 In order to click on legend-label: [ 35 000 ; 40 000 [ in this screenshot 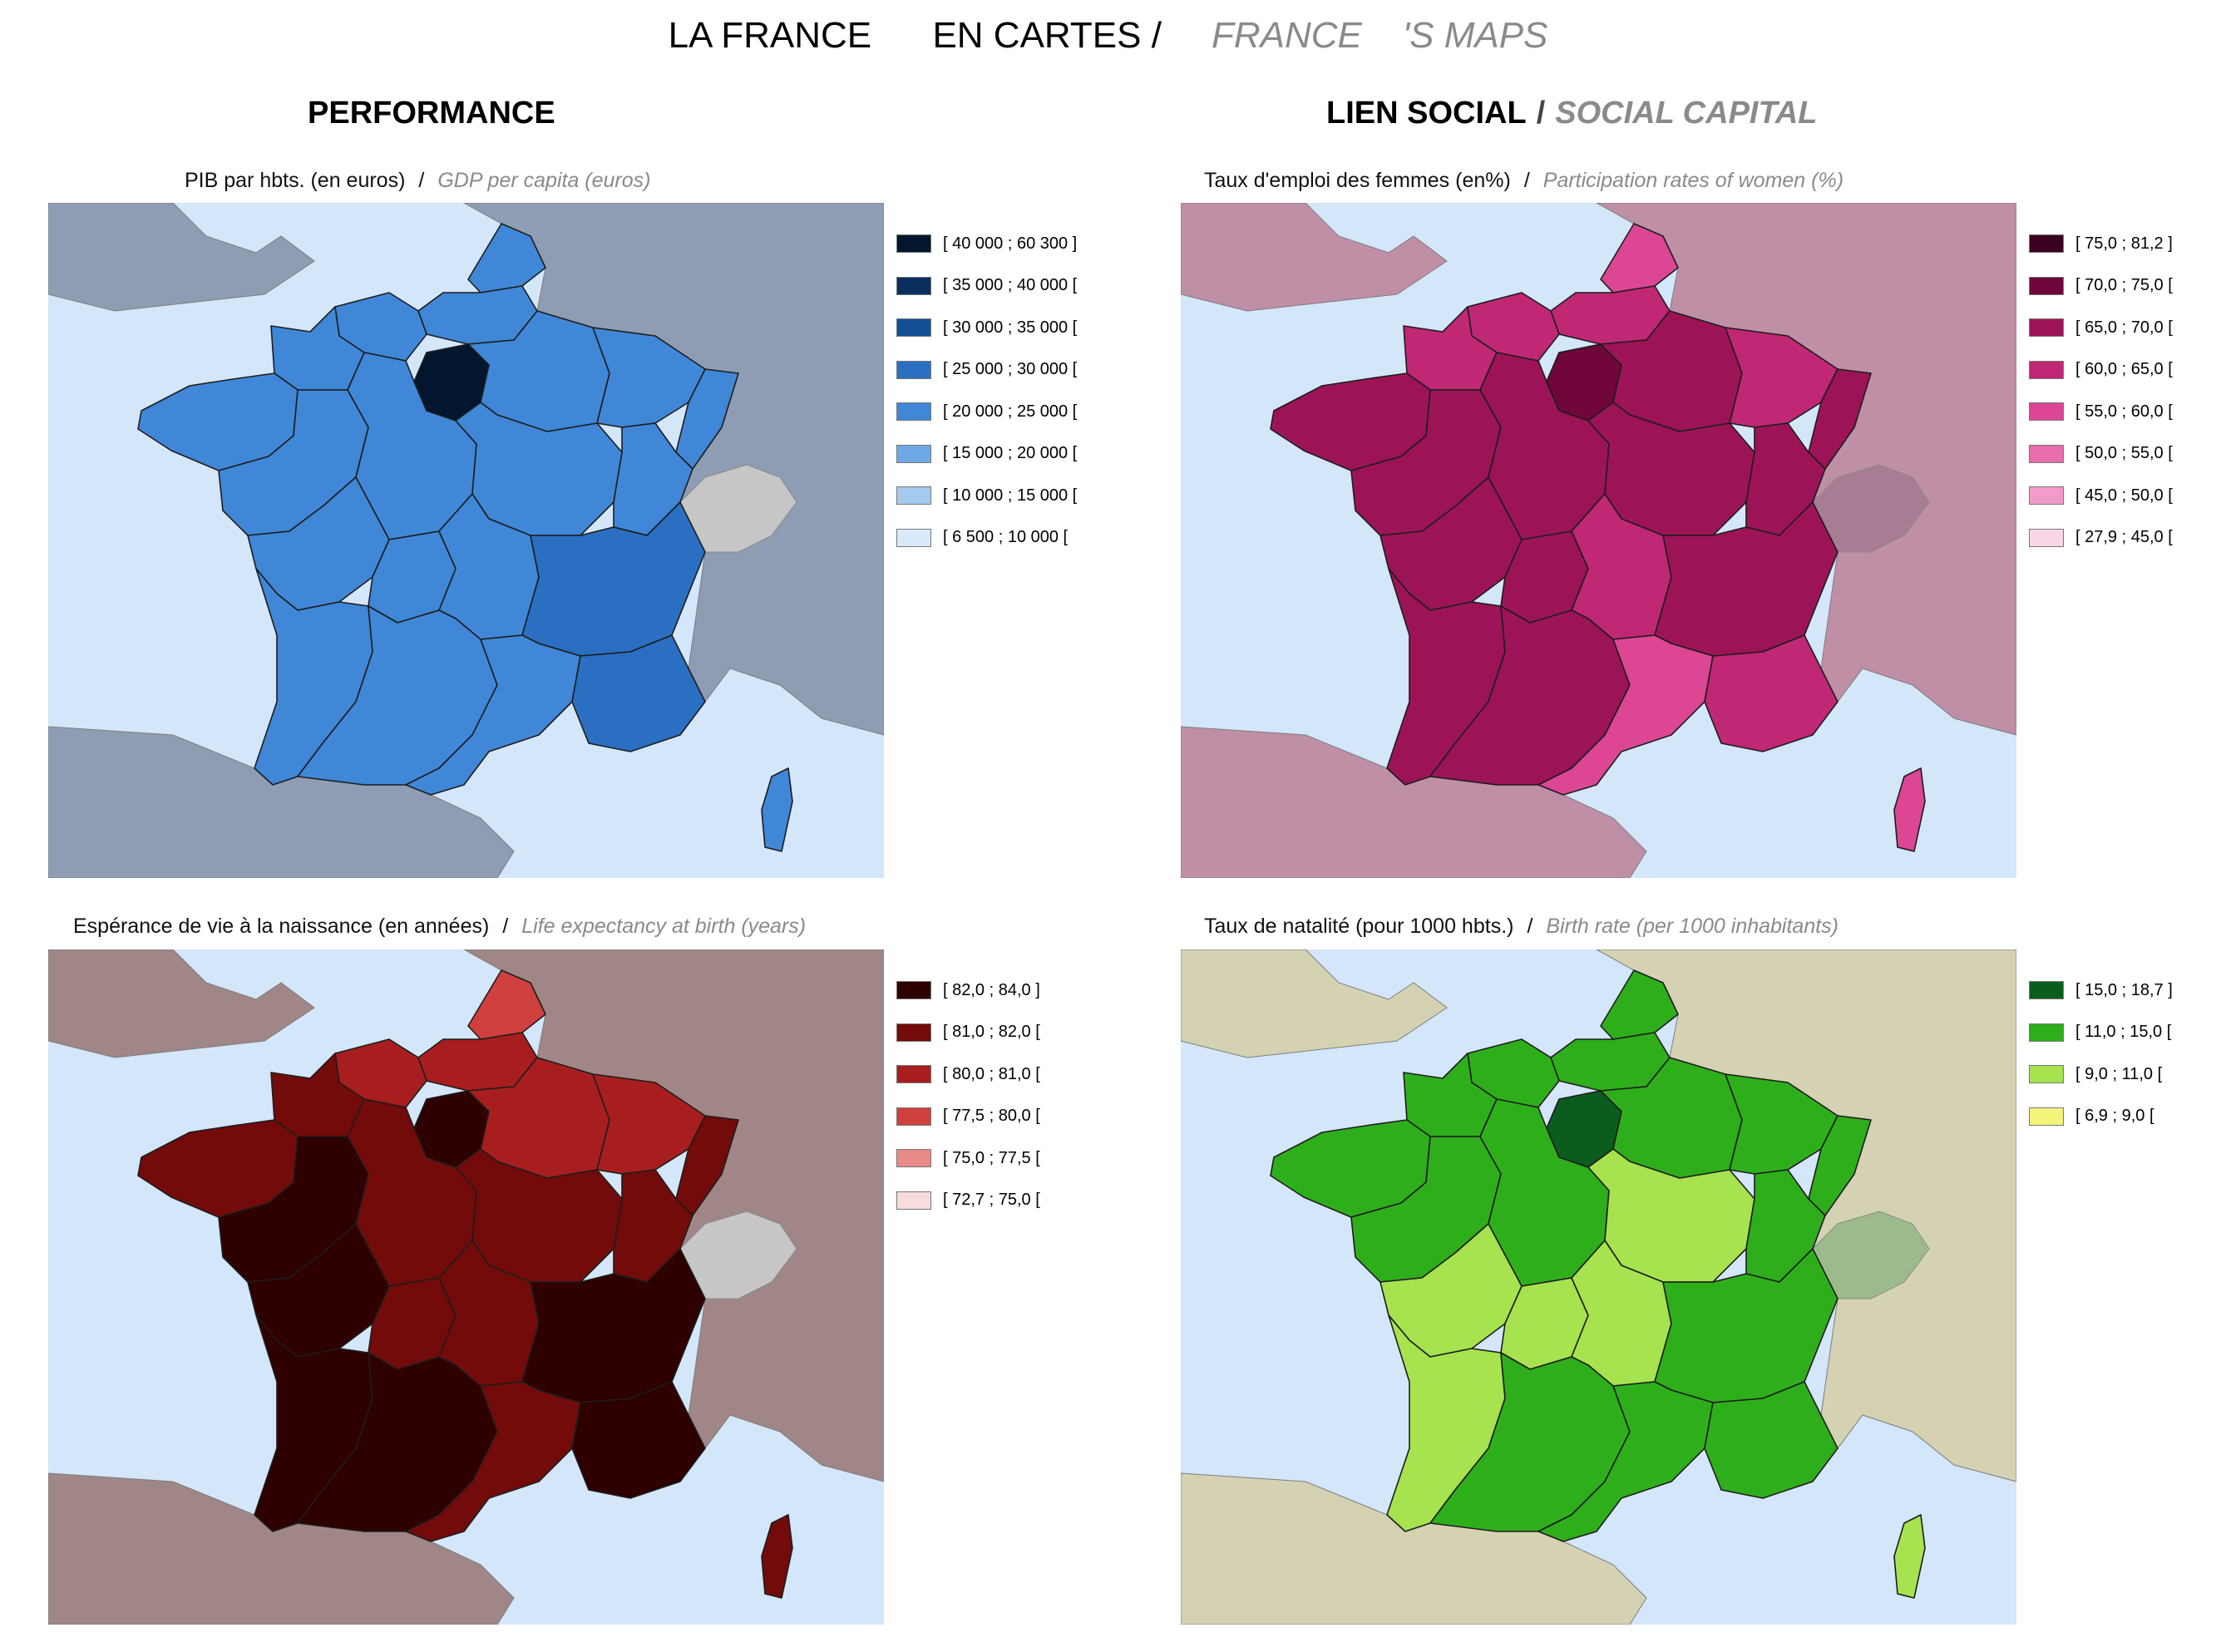, I will do `click(1010, 285)`.